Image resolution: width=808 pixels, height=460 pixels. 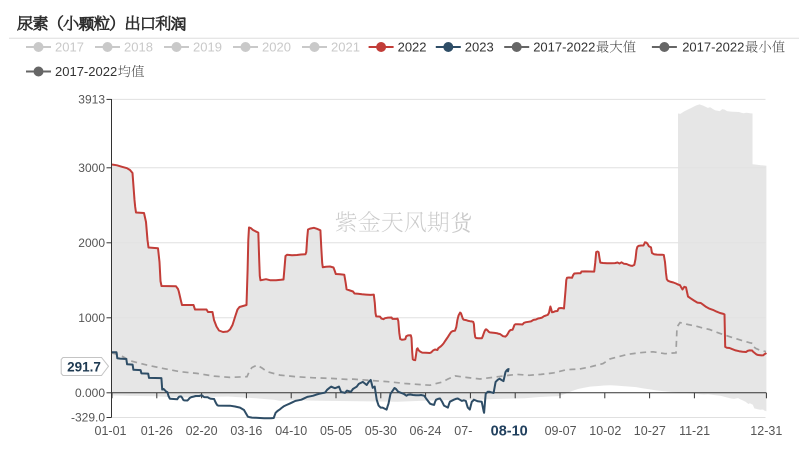 What do you see at coordinates (345, 47) in the screenshot?
I see `svg-text: 2021` at bounding box center [345, 47].